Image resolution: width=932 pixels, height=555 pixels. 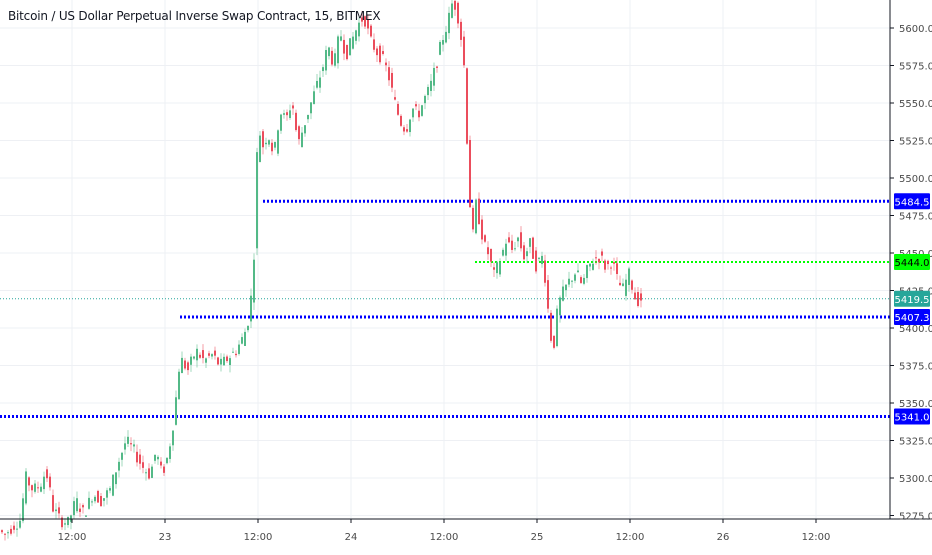 What do you see at coordinates (912, 263) in the screenshot?
I see `level-label: 5444.0` at bounding box center [912, 263].